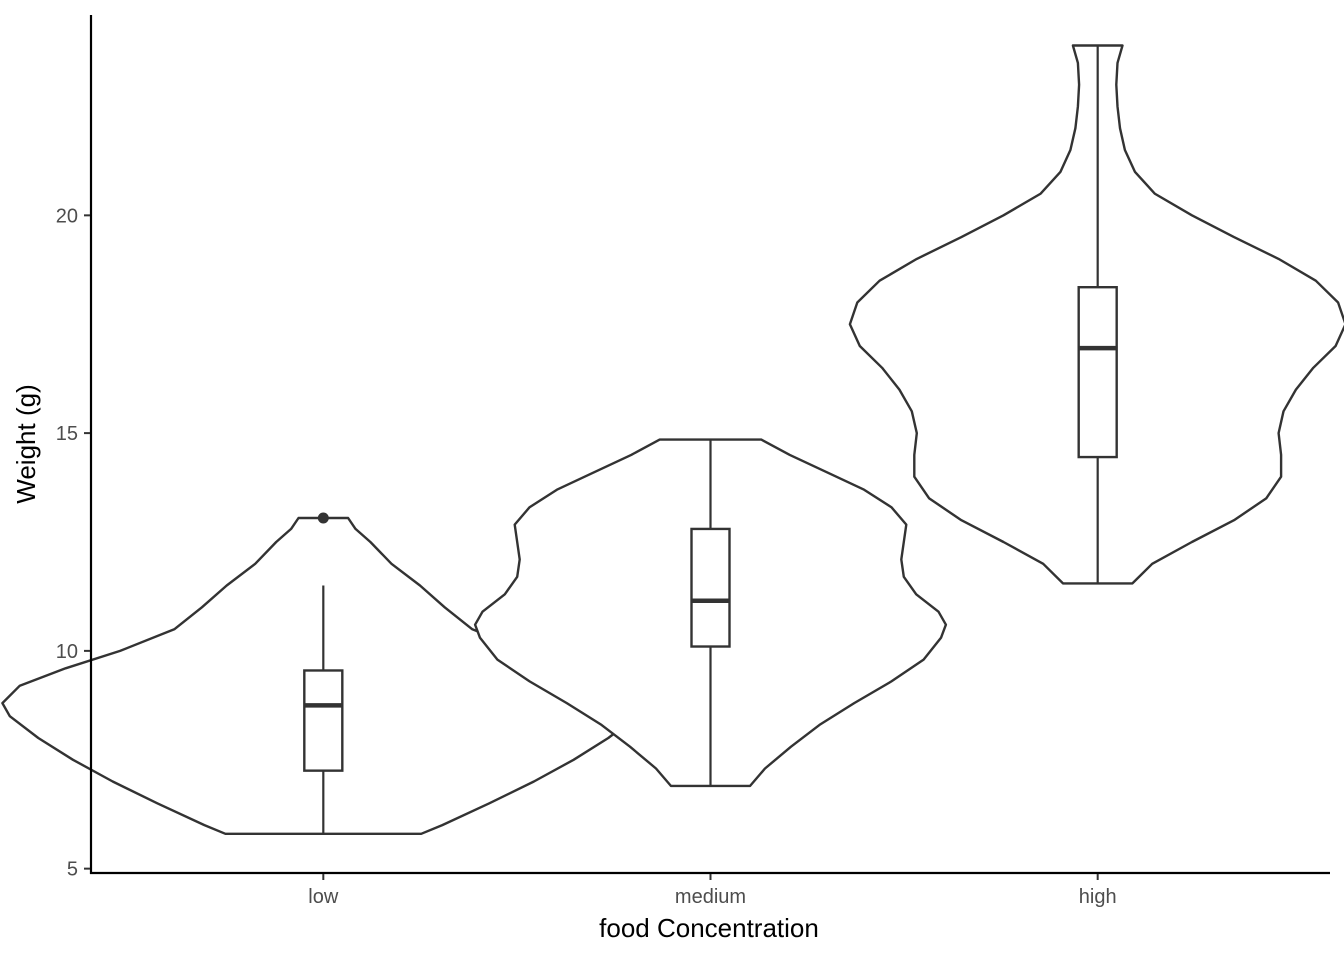  Describe the element at coordinates (72, 870) in the screenshot. I see `y-tick-label: 5` at that location.